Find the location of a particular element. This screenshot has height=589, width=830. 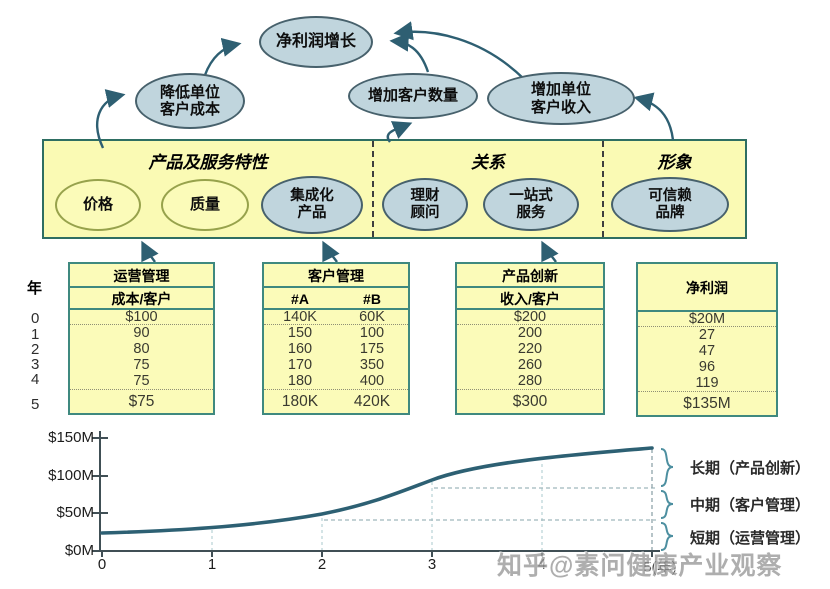

band-ellipse-quality: 质量 is located at coordinates (205, 205).